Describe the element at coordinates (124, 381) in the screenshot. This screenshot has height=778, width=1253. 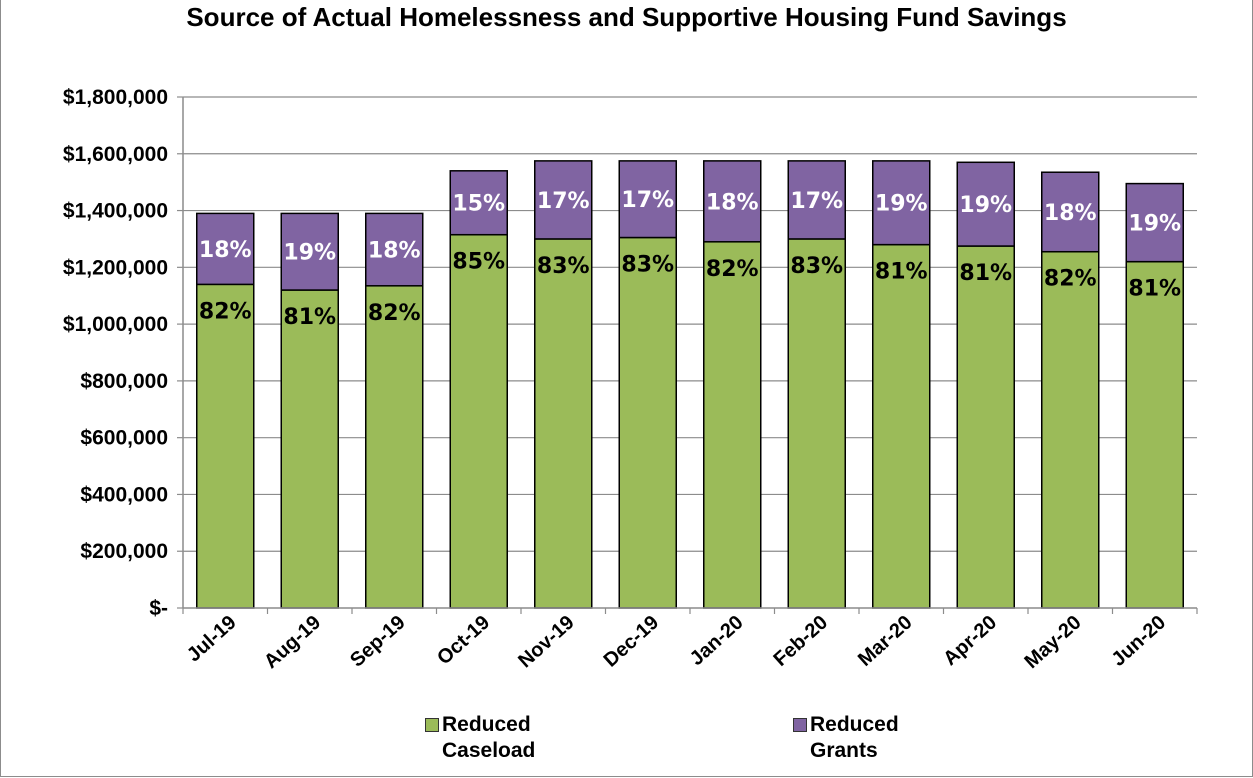
I see `y-tick-label: $800,000` at that location.